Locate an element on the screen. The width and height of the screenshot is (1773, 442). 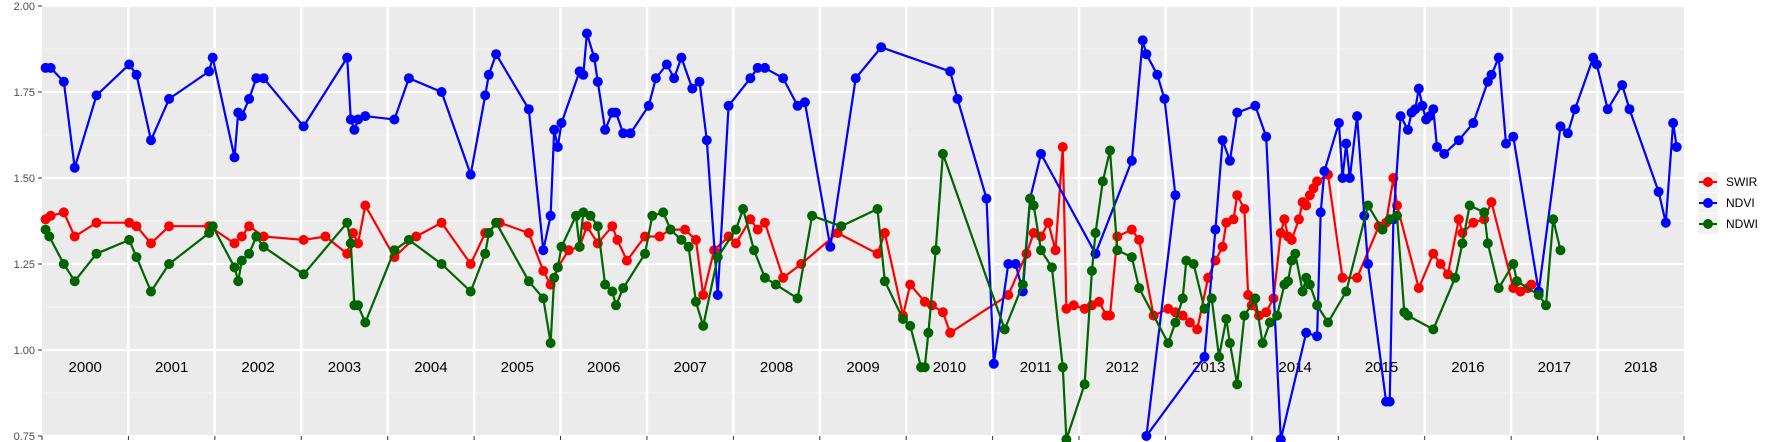
year-label: 2014 is located at coordinates (1294, 367).